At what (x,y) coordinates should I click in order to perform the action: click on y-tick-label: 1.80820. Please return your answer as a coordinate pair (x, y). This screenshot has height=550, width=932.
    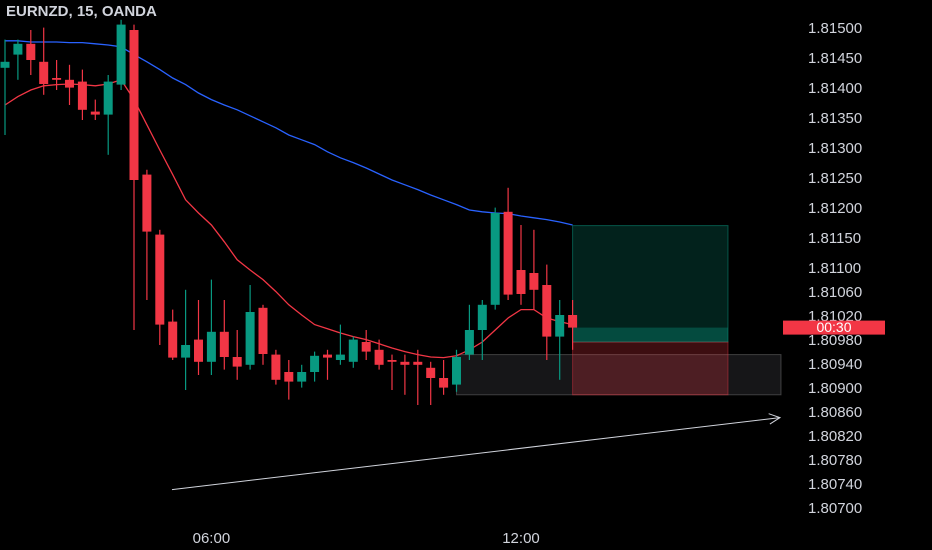
    Looking at the image, I should click on (835, 436).